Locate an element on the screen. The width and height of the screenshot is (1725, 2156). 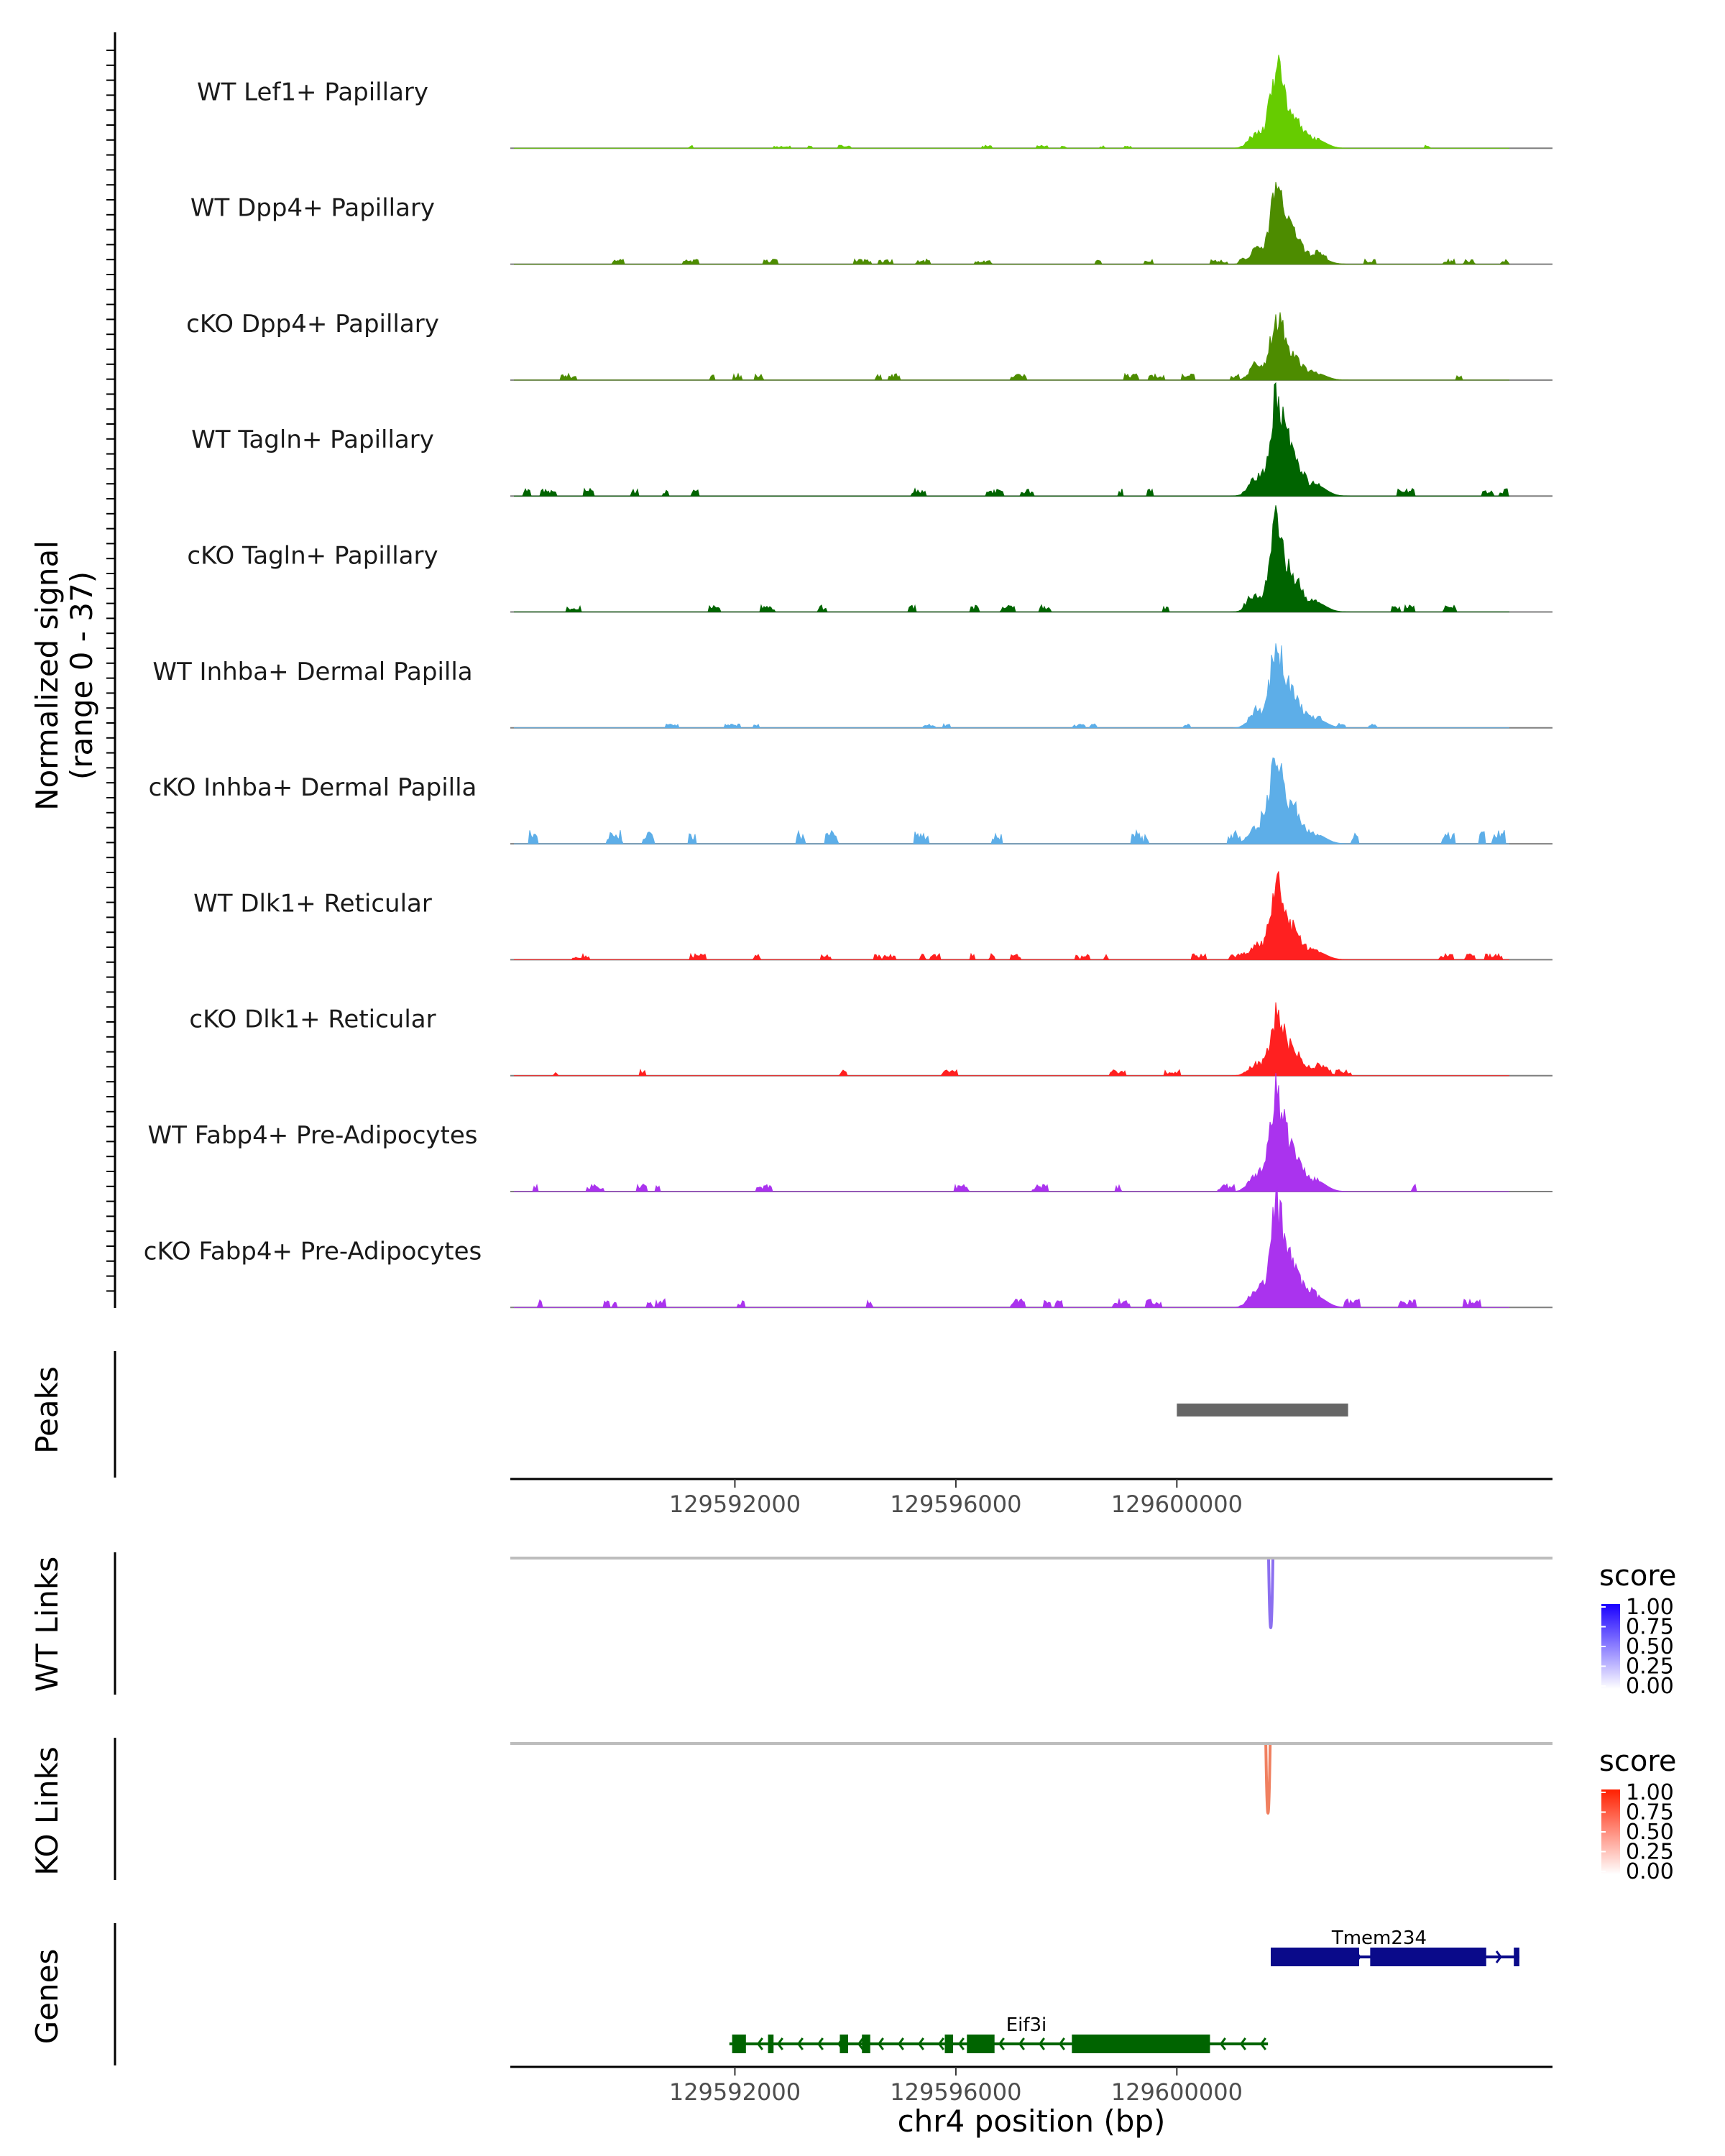
ko-links-track is located at coordinates (1268, 1779).